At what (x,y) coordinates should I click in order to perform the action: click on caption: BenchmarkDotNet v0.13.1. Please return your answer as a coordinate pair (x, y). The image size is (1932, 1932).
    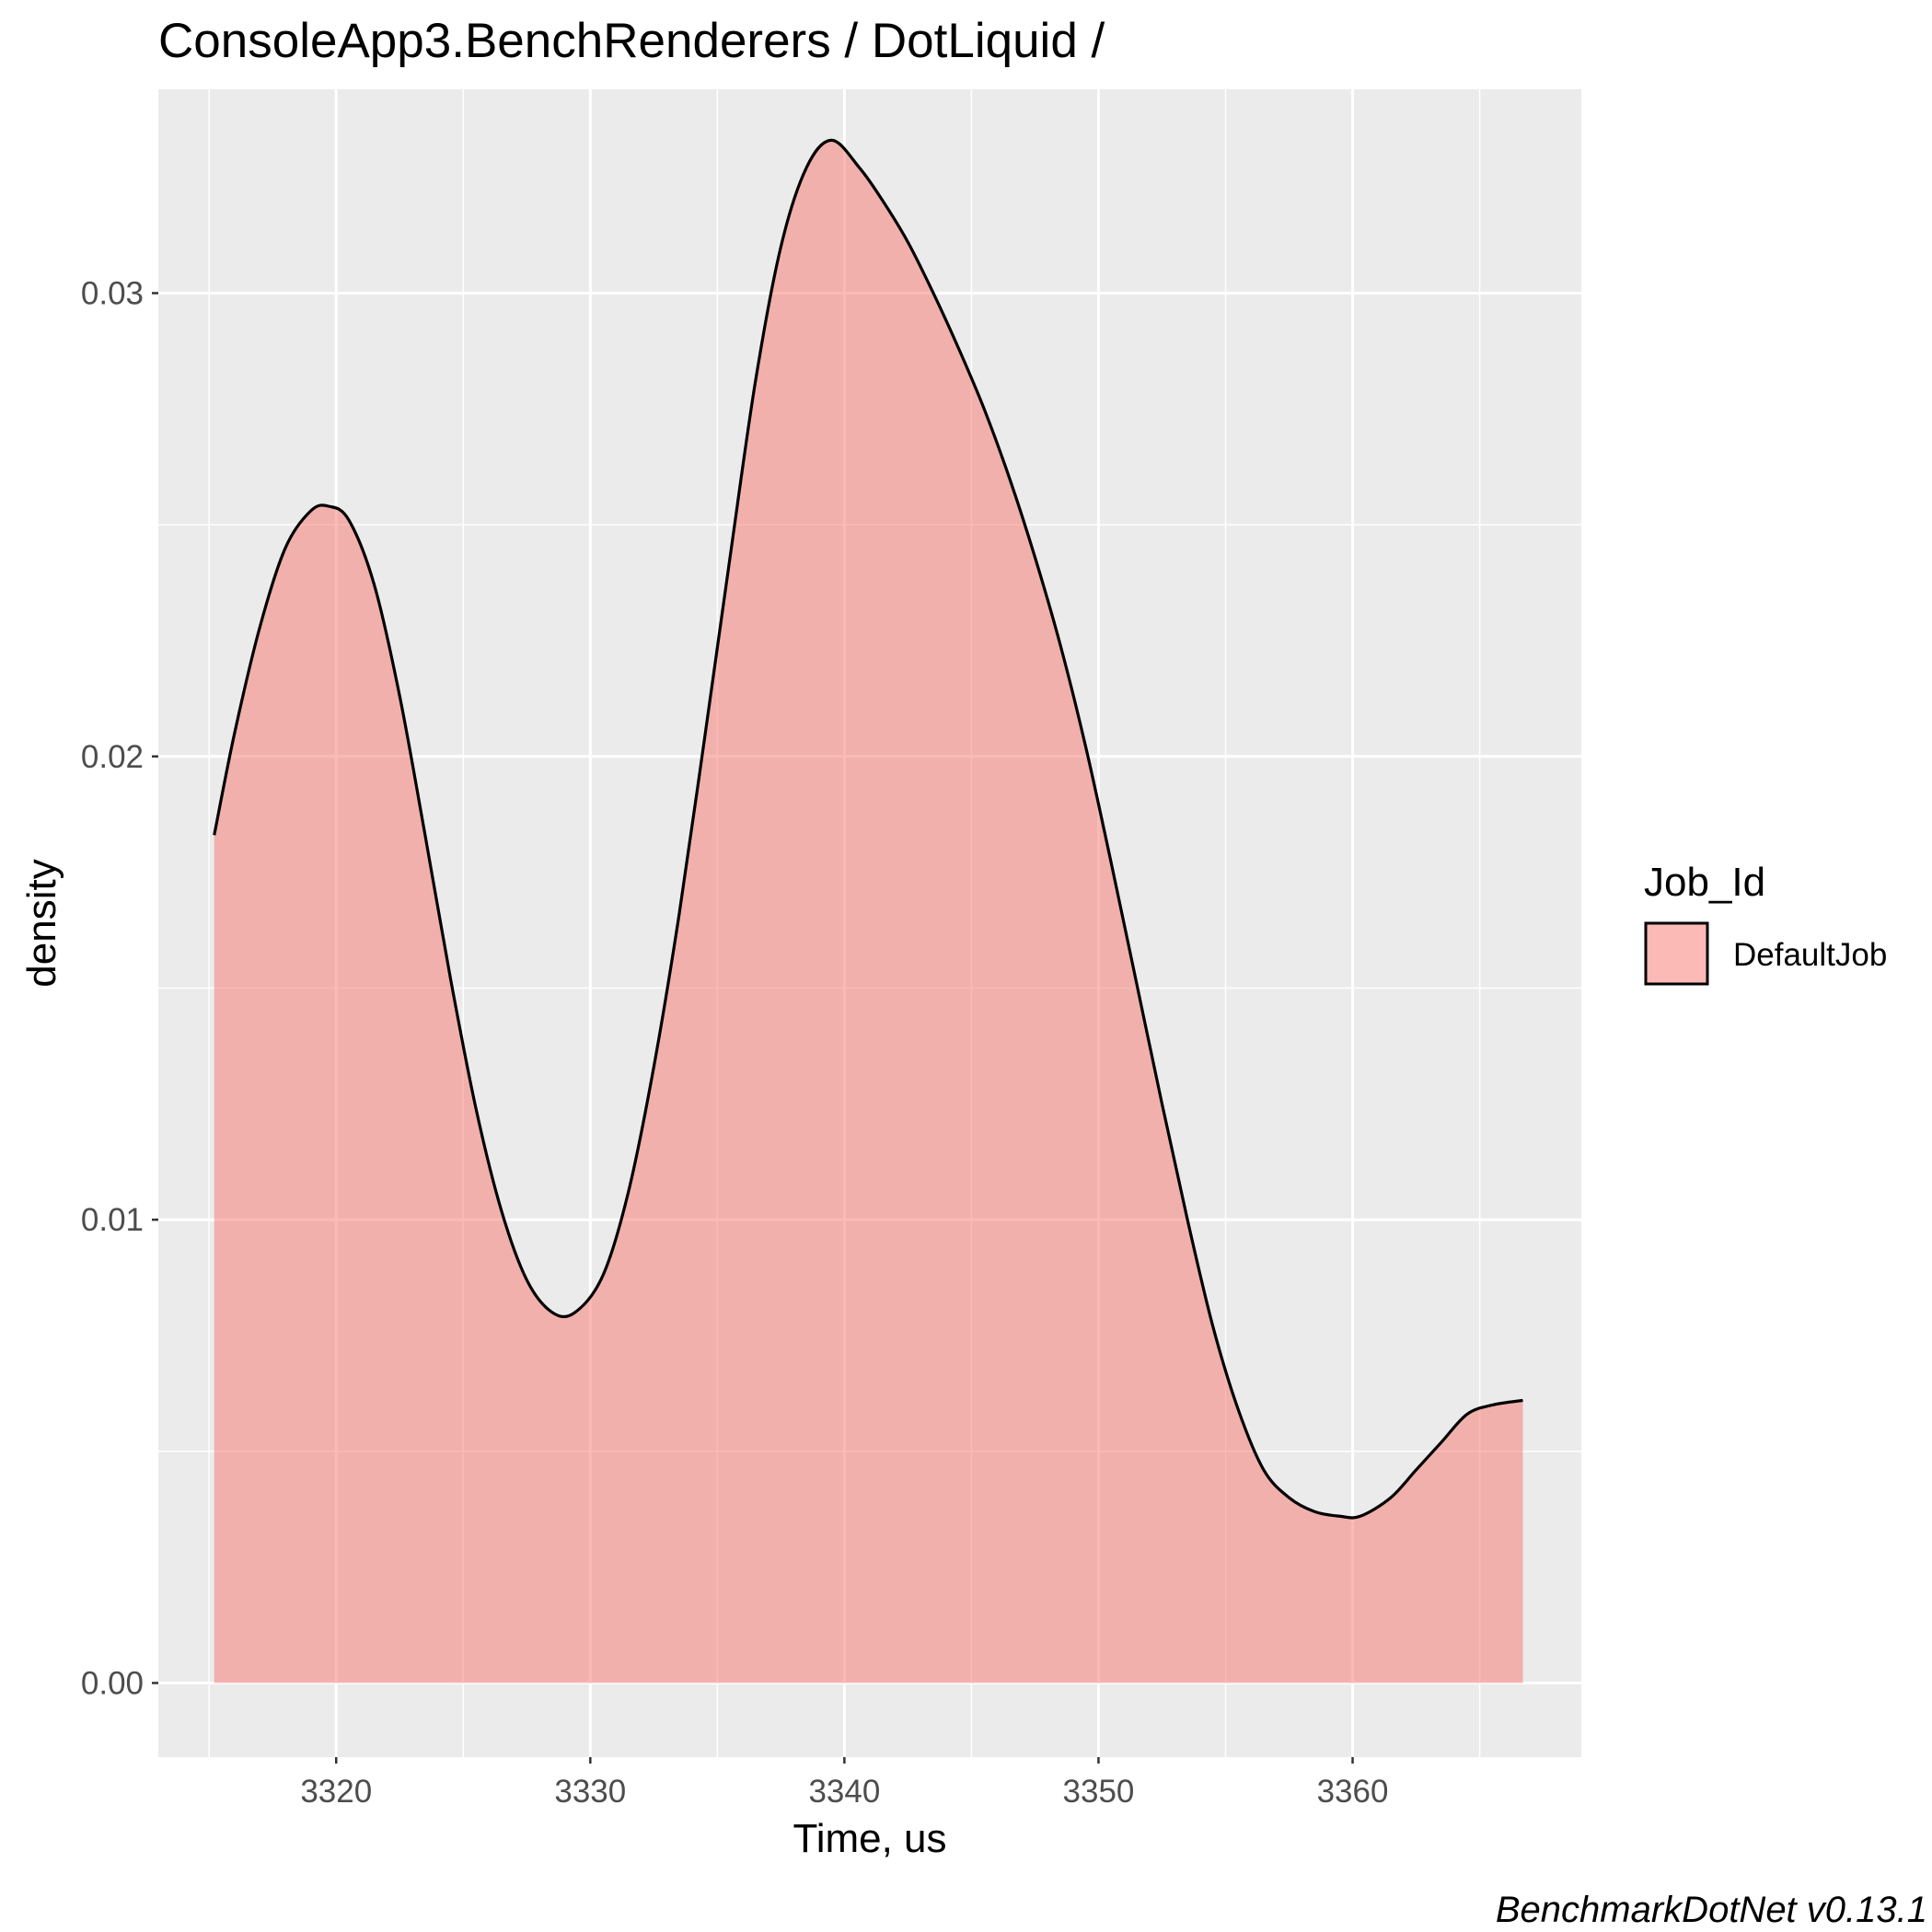
    Looking at the image, I should click on (1712, 1910).